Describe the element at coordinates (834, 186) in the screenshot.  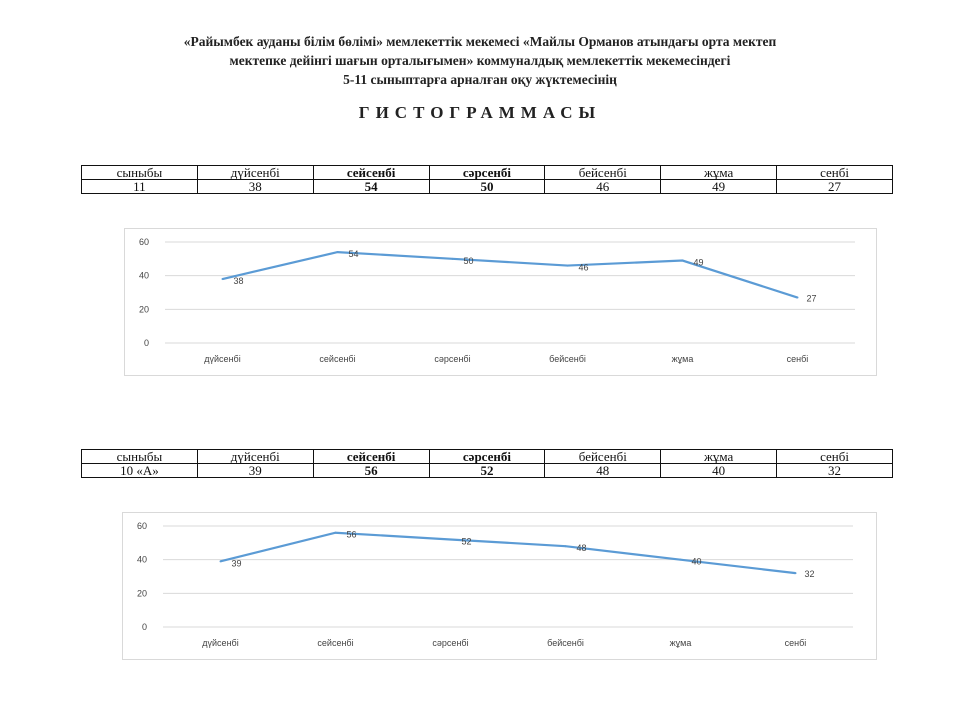
I see `cell: 27` at that location.